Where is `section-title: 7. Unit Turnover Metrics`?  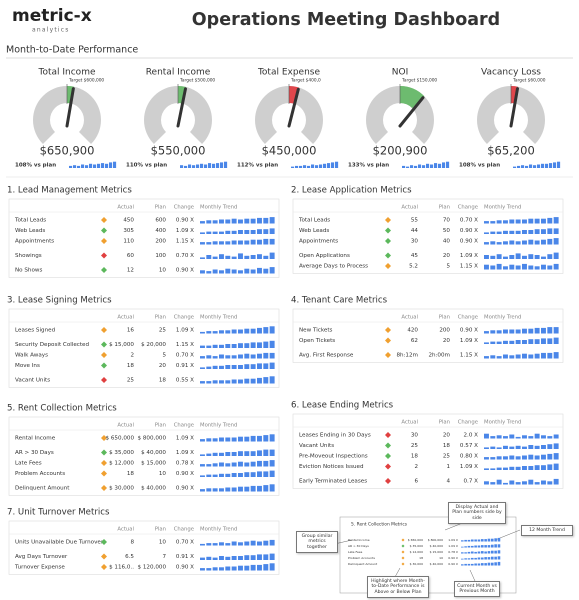 section-title: 7. Unit Turnover Metrics is located at coordinates (58, 513).